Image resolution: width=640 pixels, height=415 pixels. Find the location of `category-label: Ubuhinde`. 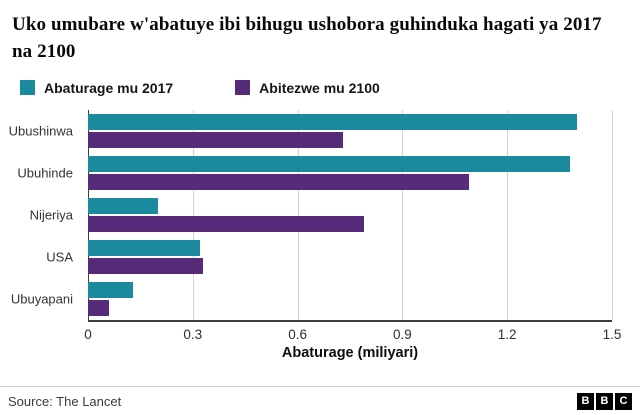

category-label: Ubuhinde is located at coordinates (45, 173).